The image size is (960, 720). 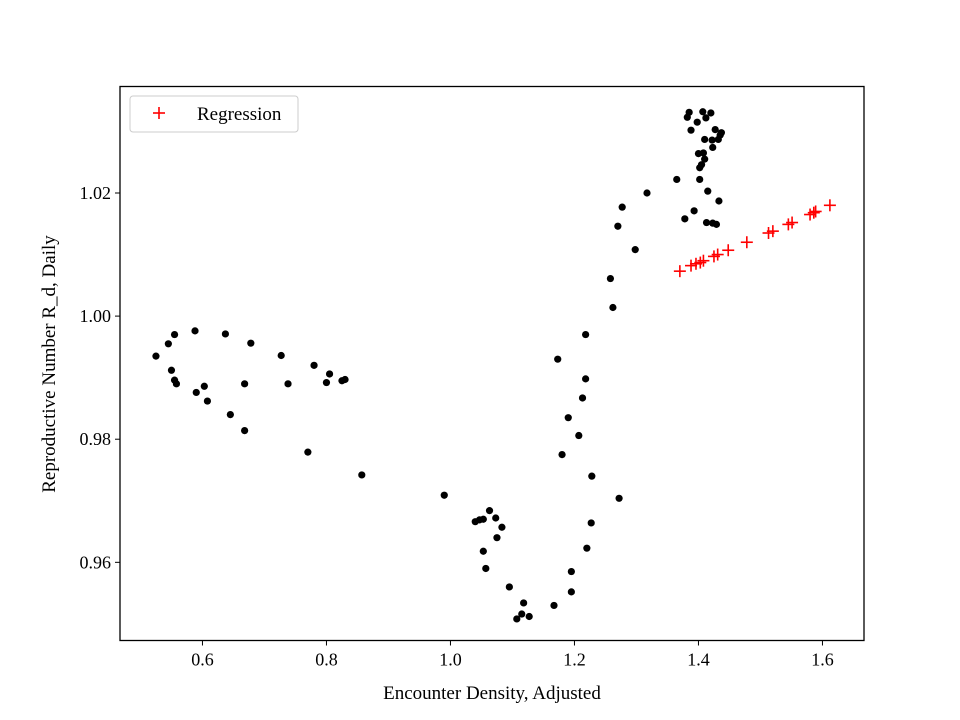 What do you see at coordinates (574, 660) in the screenshot?
I see `x-tick-label: 1.2` at bounding box center [574, 660].